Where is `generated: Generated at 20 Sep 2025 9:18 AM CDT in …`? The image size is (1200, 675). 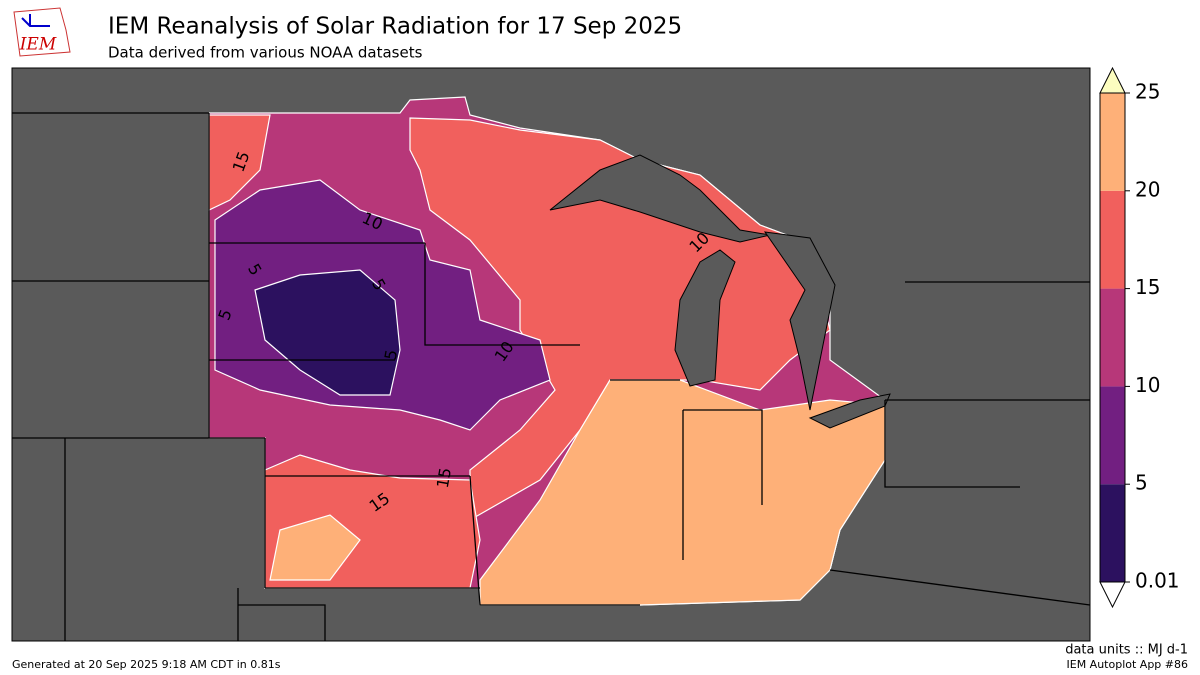 generated: Generated at 20 Sep 2025 9:18 AM CDT in … is located at coordinates (146, 664).